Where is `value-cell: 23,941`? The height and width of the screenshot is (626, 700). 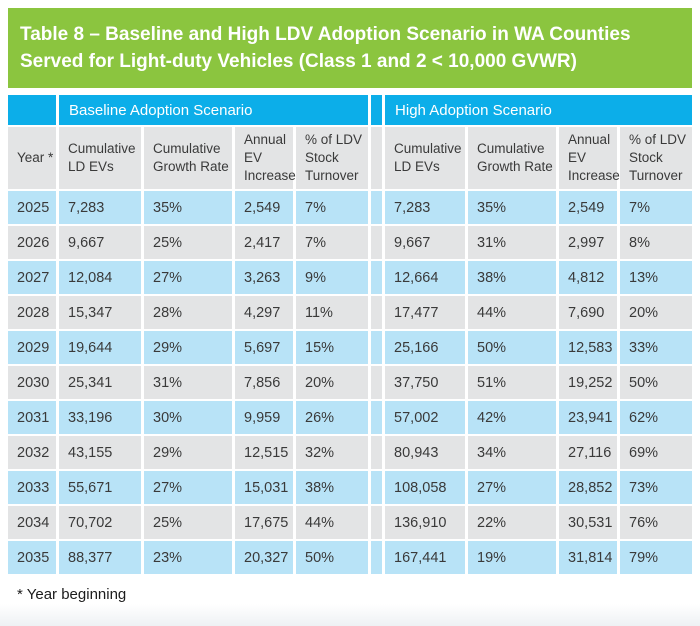 value-cell: 23,941 is located at coordinates (588, 417).